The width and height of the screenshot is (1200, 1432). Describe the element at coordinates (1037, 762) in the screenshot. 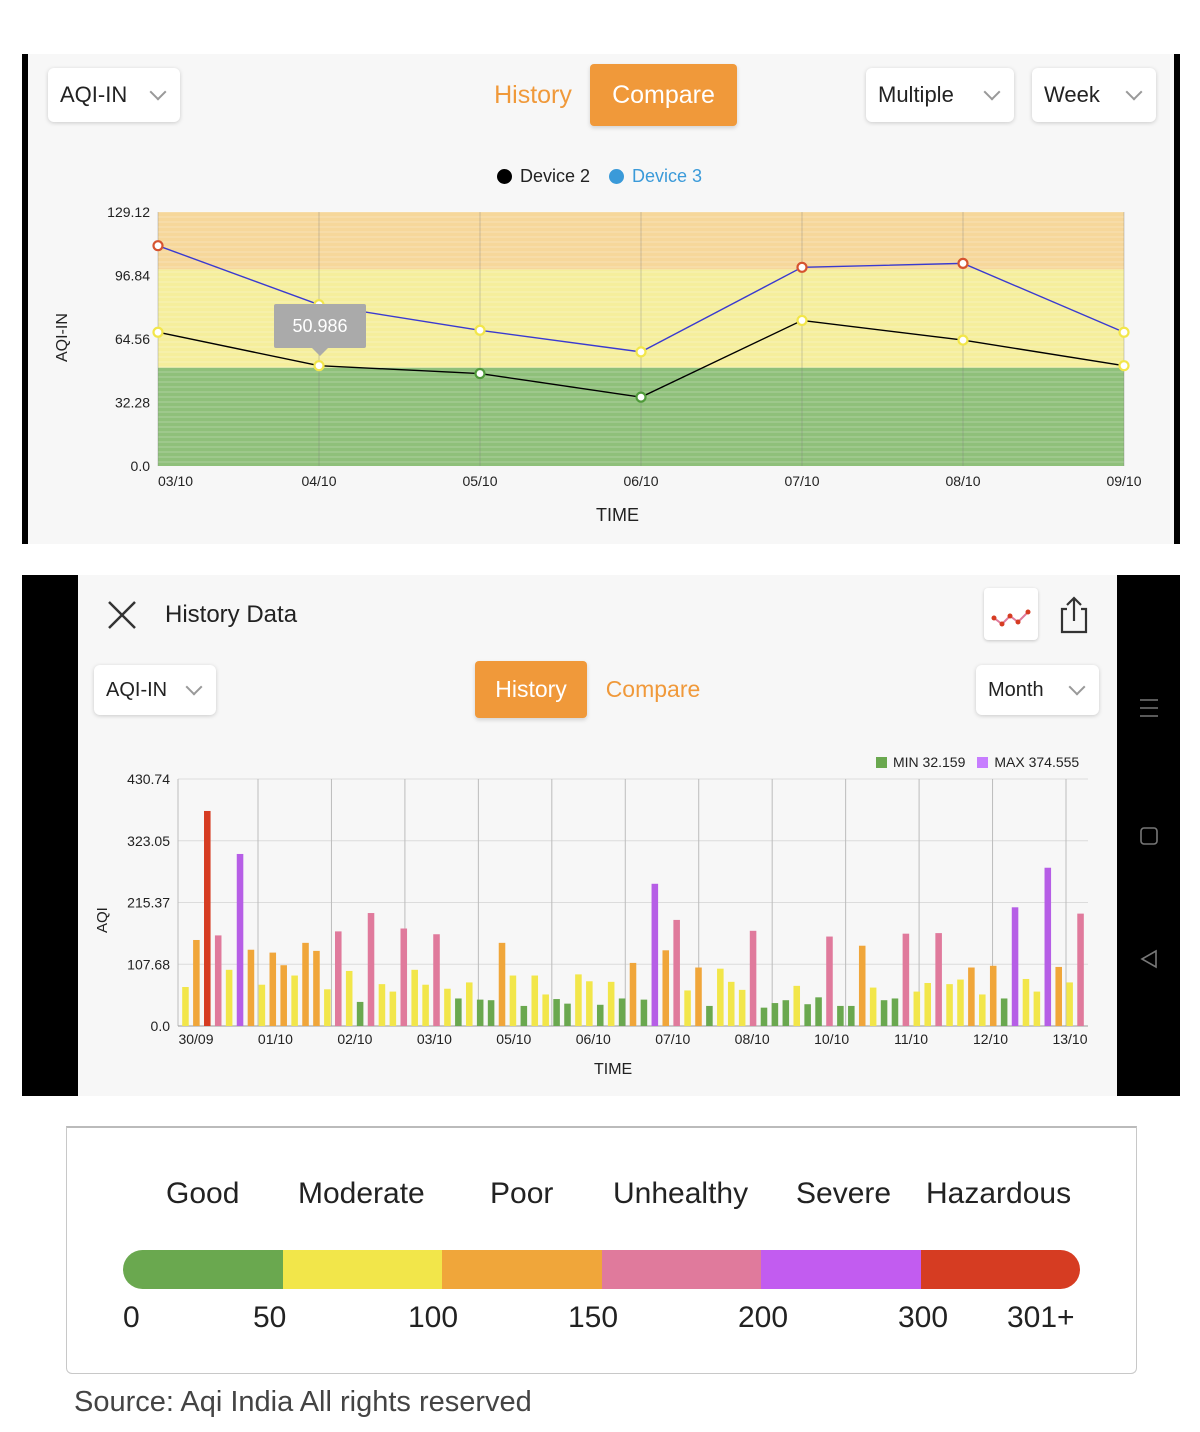

I see `max-stat: MAX 374.555` at that location.